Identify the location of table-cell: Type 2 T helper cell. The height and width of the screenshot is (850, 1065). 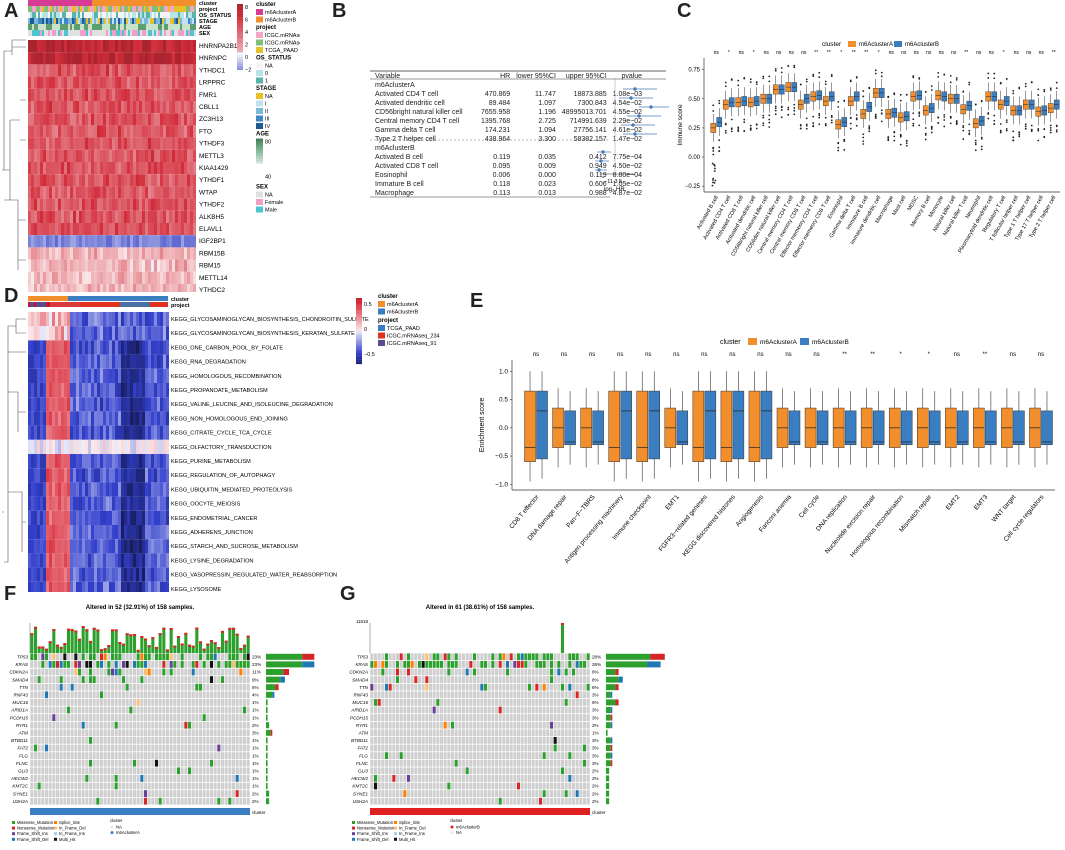
(405, 139).